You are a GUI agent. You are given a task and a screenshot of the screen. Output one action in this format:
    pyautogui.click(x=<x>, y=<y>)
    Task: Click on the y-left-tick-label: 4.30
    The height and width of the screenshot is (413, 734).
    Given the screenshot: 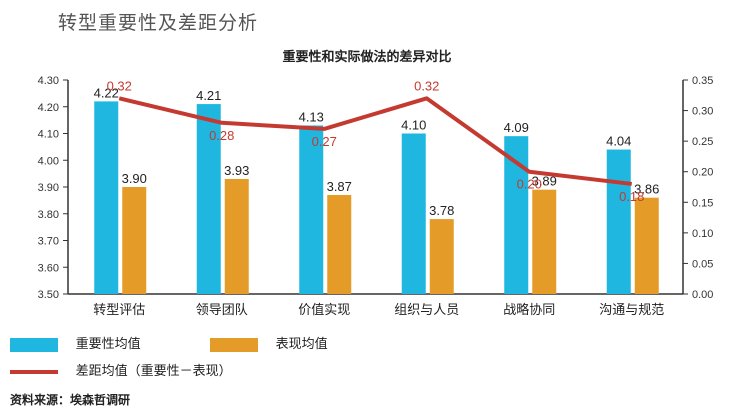 What is the action you would take?
    pyautogui.click(x=48, y=81)
    